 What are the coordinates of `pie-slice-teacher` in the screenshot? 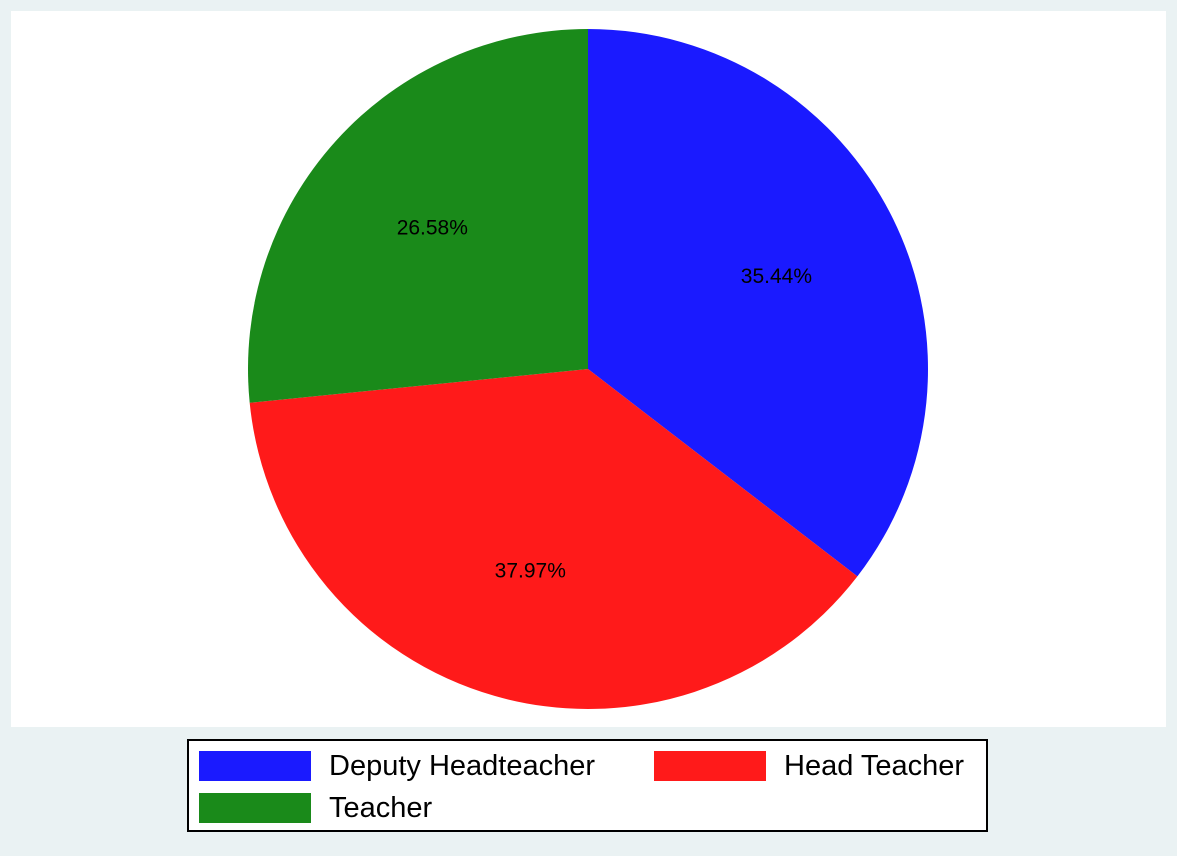 It's located at (417, 216).